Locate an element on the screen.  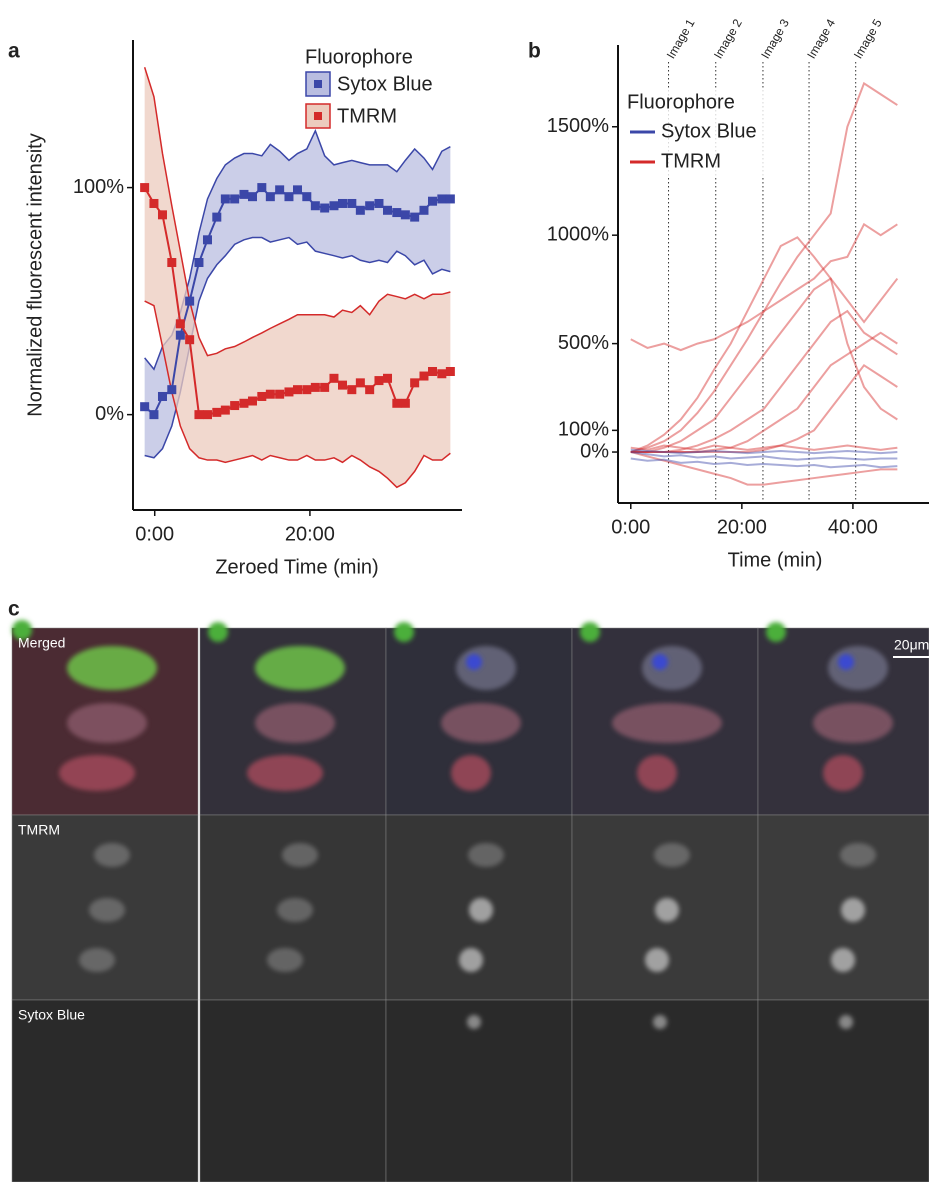
legend-marker is located at coordinates (318, 84).